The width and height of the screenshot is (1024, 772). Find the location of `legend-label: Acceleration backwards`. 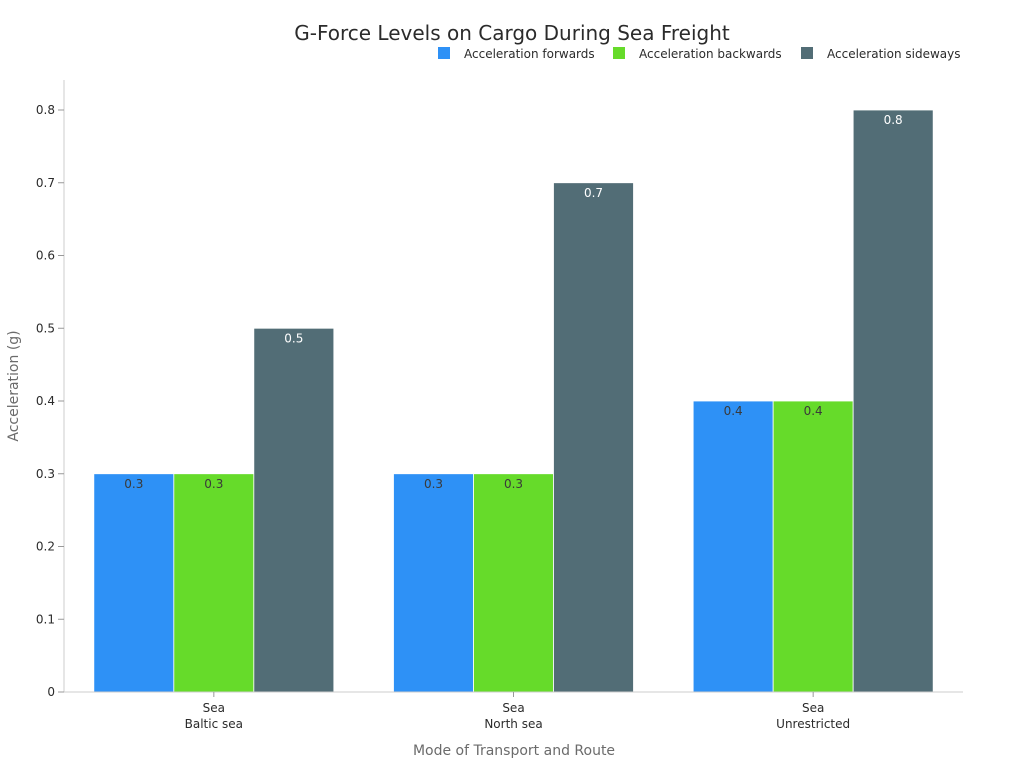

legend-label: Acceleration backwards is located at coordinates (710, 54).